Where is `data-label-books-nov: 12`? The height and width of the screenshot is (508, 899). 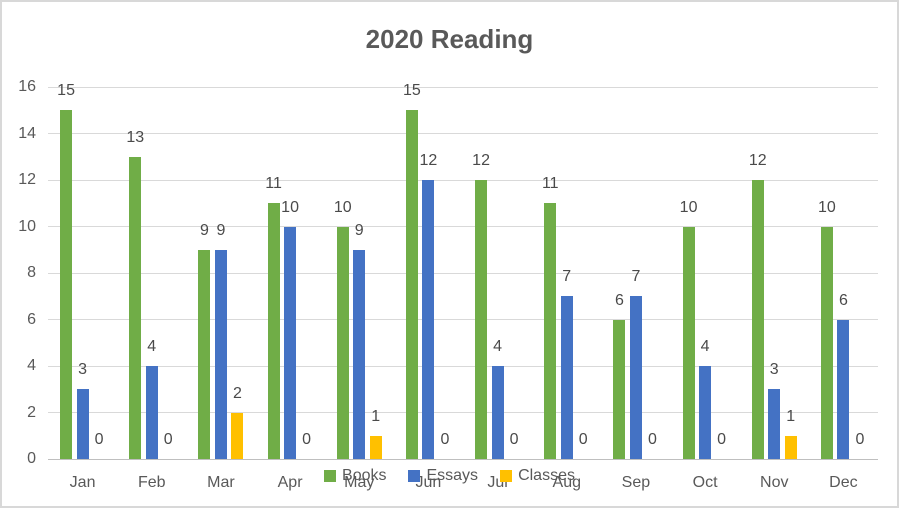
data-label-books-nov: 12 is located at coordinates (757, 160).